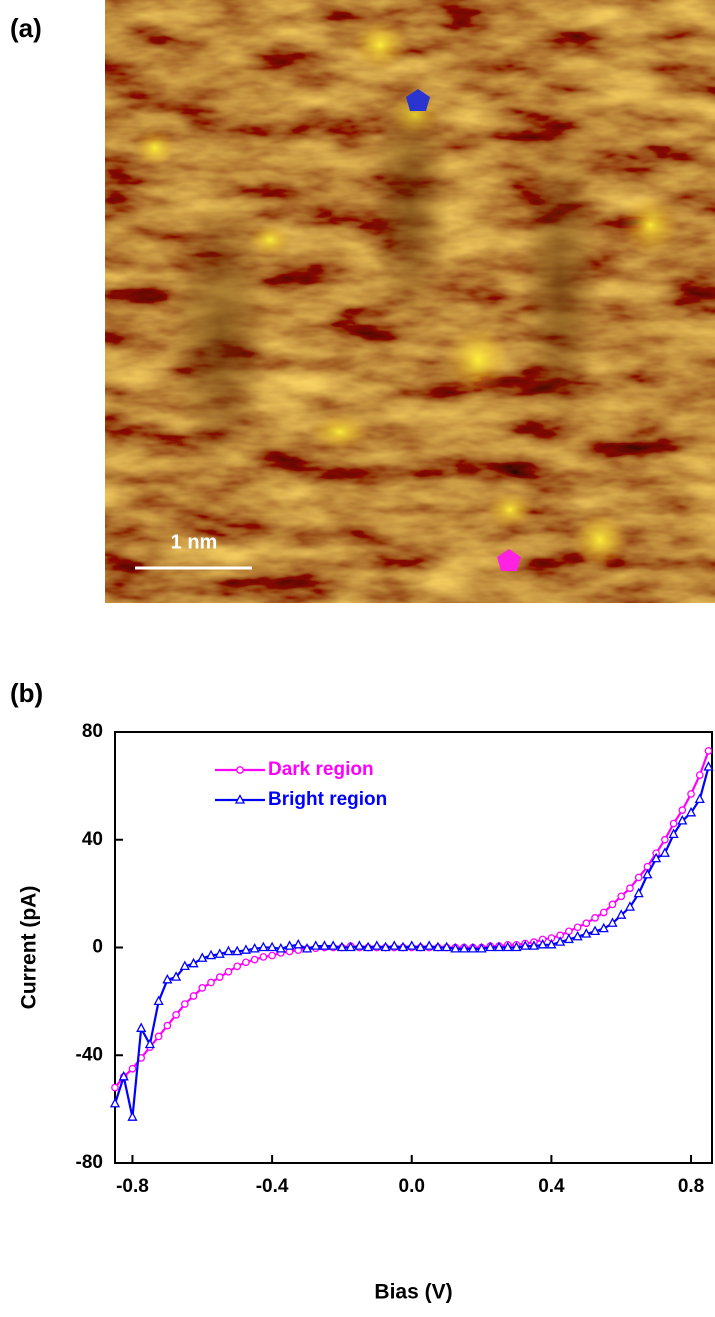 This screenshot has width=715, height=1317. Describe the element at coordinates (26, 28) in the screenshot. I see `panel-label: (a)` at that location.